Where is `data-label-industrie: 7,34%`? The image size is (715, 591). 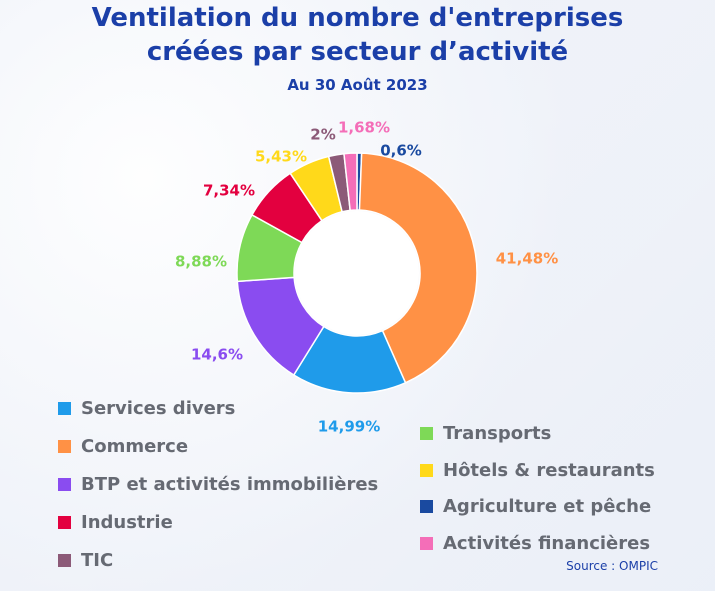 data-label-industrie: 7,34% is located at coordinates (229, 191).